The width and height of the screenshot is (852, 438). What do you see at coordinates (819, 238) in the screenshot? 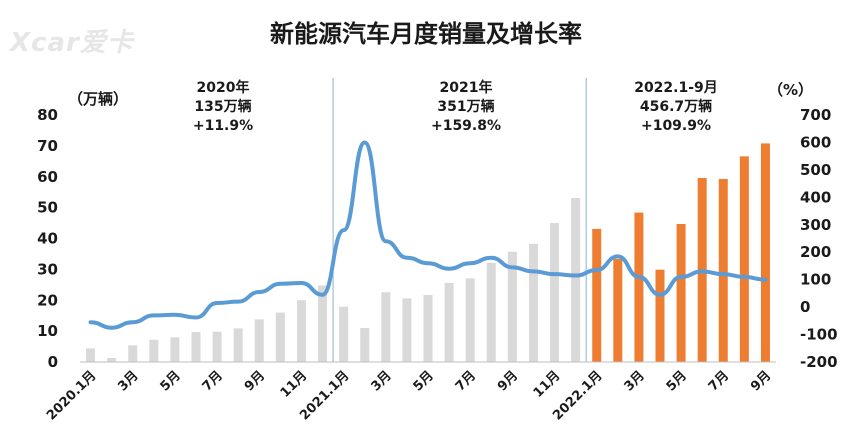
I see `right-axis: -200 -100 0 100 200 300 400 500 600 700` at bounding box center [819, 238].